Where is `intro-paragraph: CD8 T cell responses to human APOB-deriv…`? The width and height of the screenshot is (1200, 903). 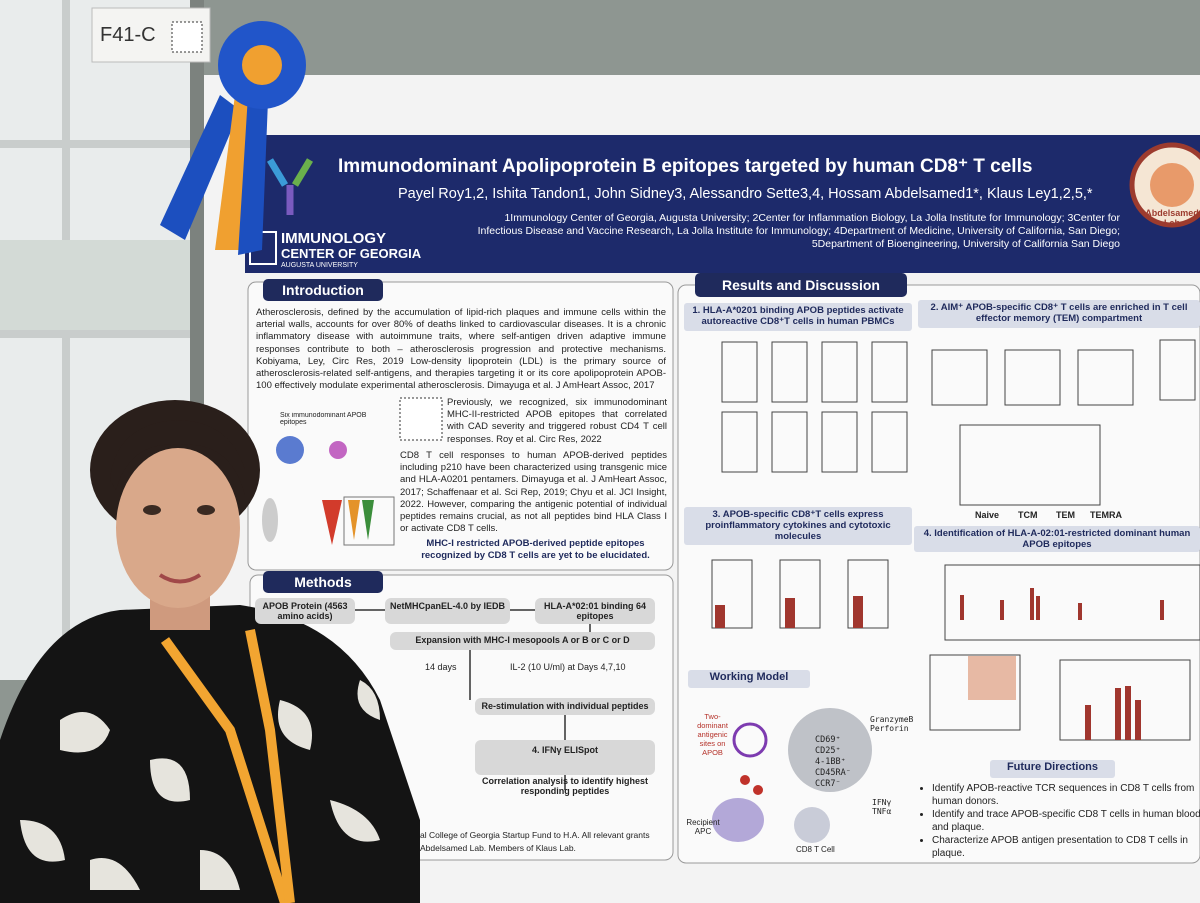 intro-paragraph: CD8 T cell responses to human APOB-deriv… is located at coordinates (533, 492).